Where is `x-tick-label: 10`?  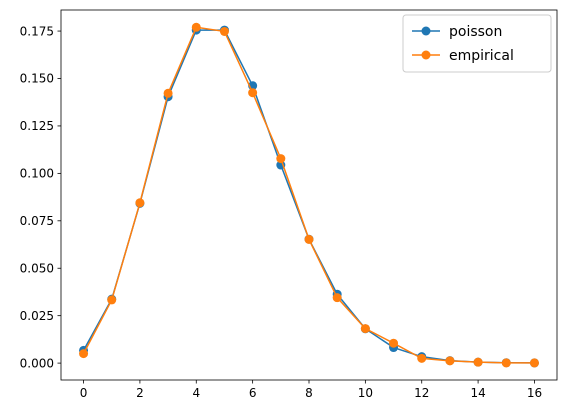
x-tick-label: 10 is located at coordinates (365, 393).